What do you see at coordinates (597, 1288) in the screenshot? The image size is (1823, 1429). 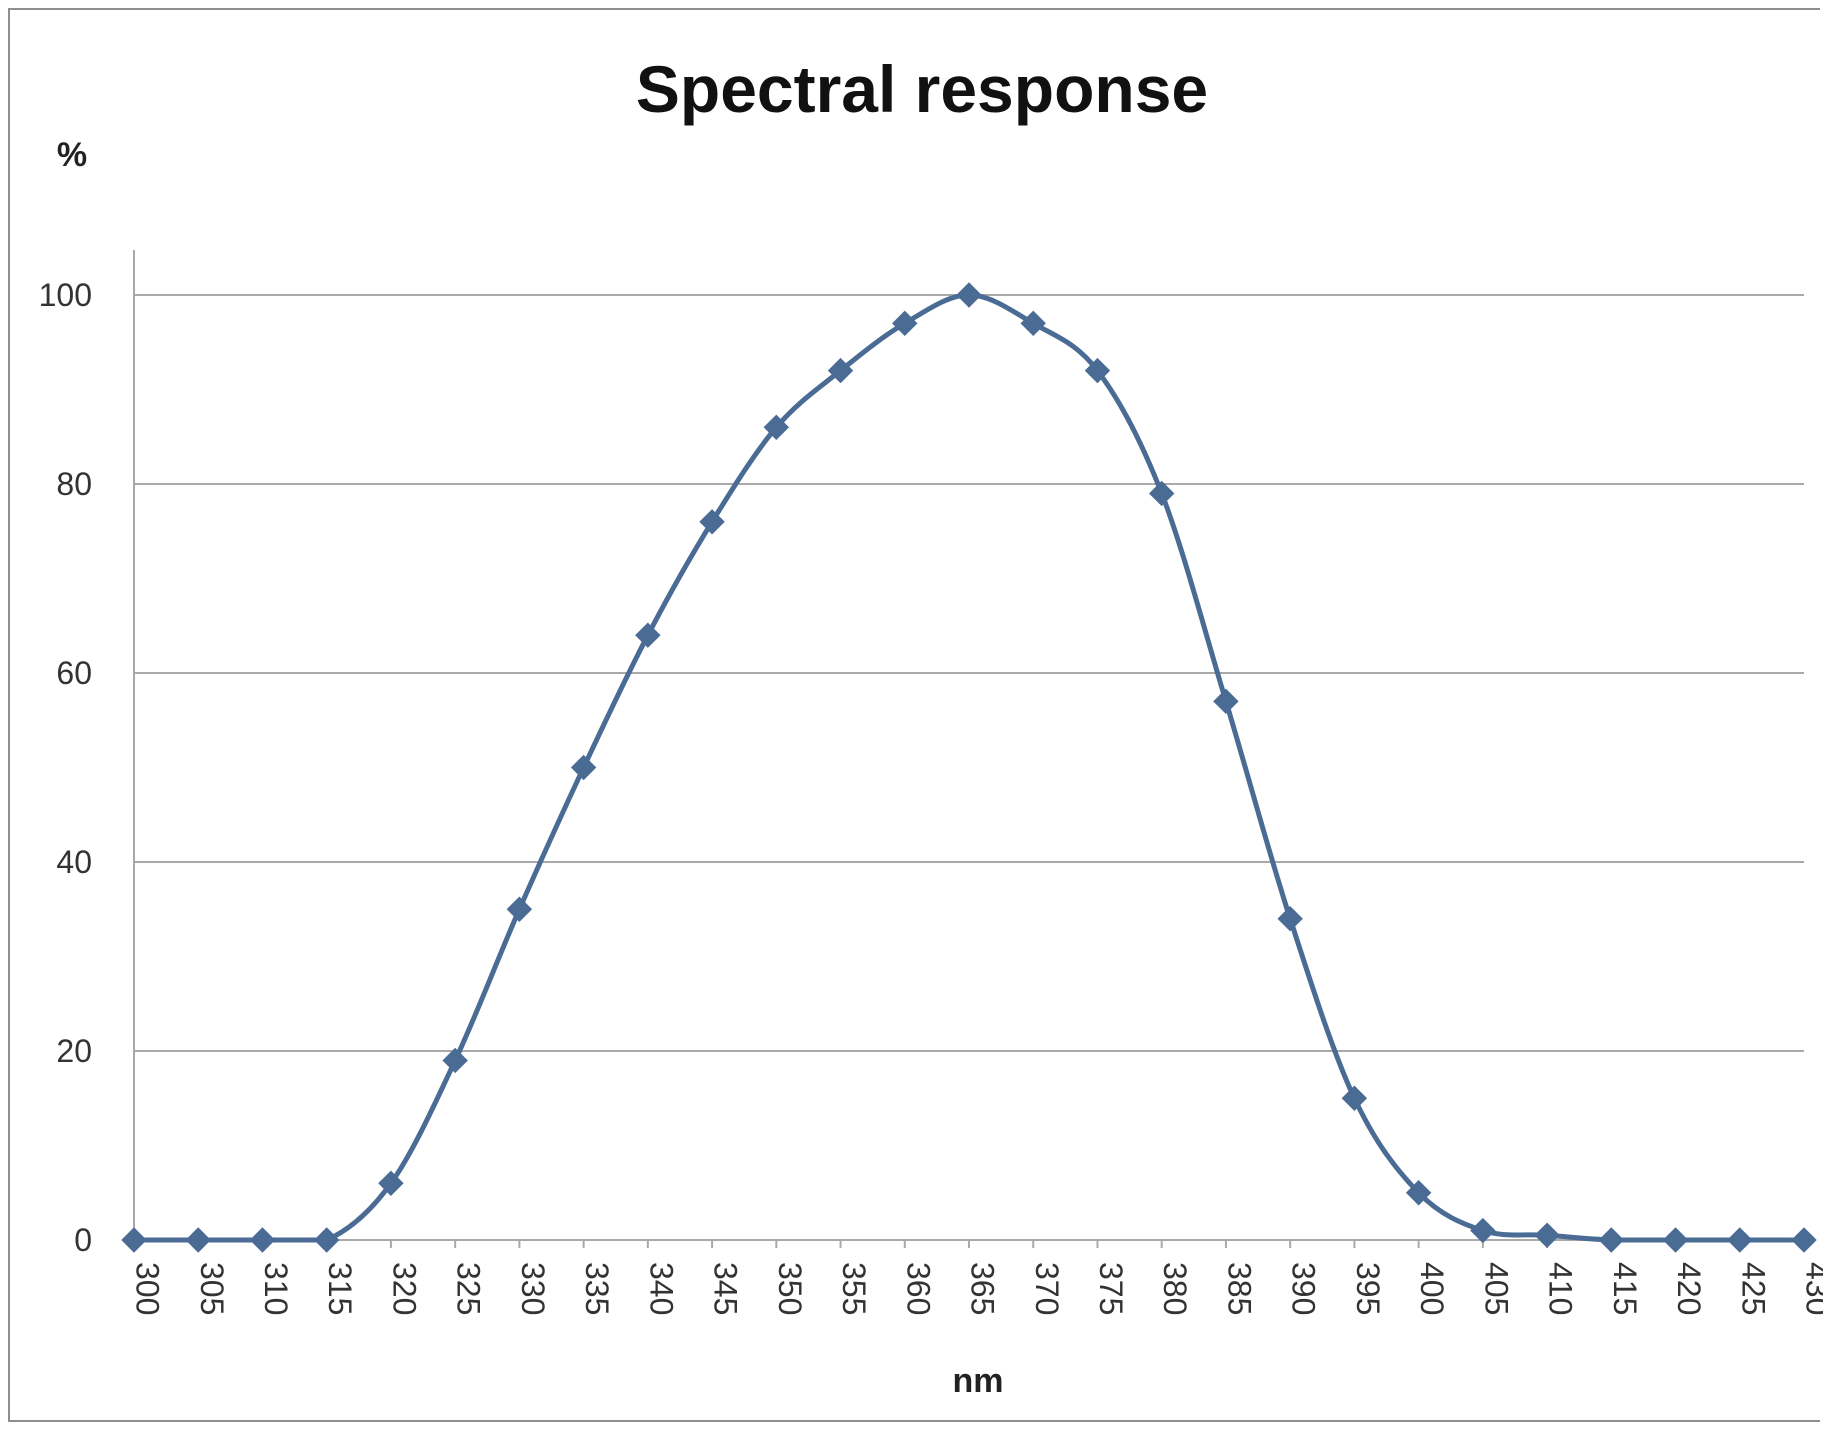 I see `x-tick-label: 335` at bounding box center [597, 1288].